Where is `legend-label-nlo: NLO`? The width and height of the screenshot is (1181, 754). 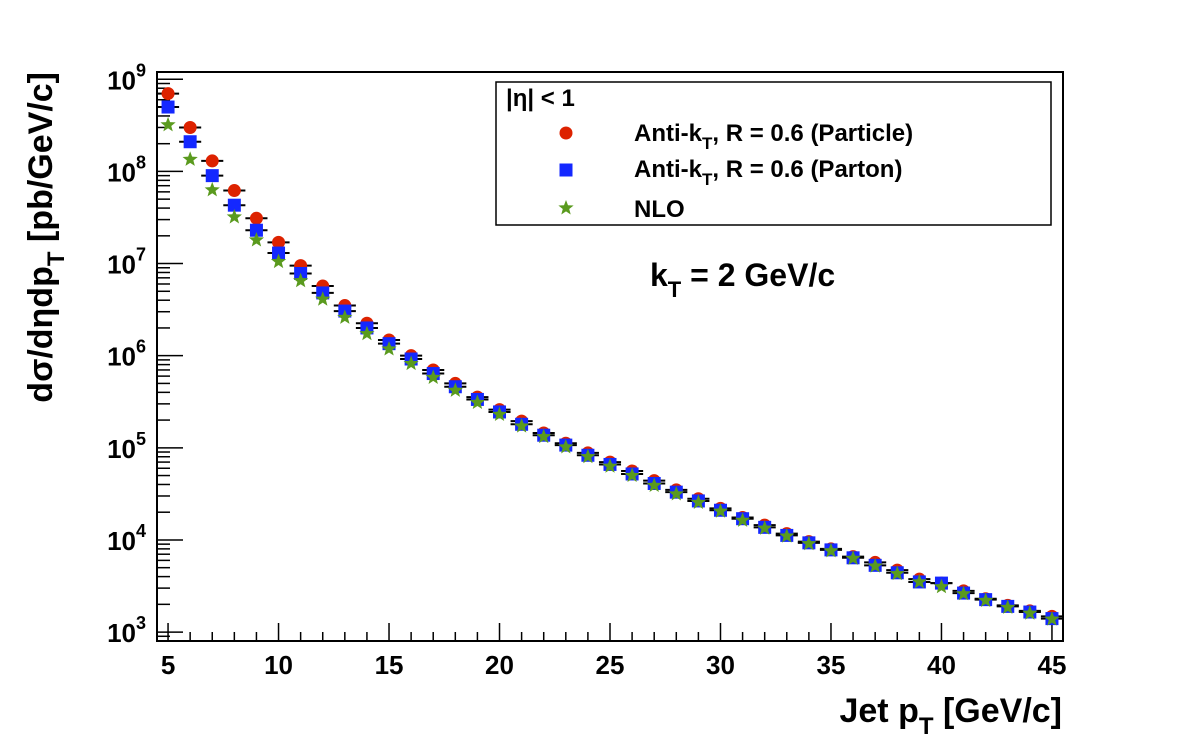 legend-label-nlo: NLO is located at coordinates (659, 209).